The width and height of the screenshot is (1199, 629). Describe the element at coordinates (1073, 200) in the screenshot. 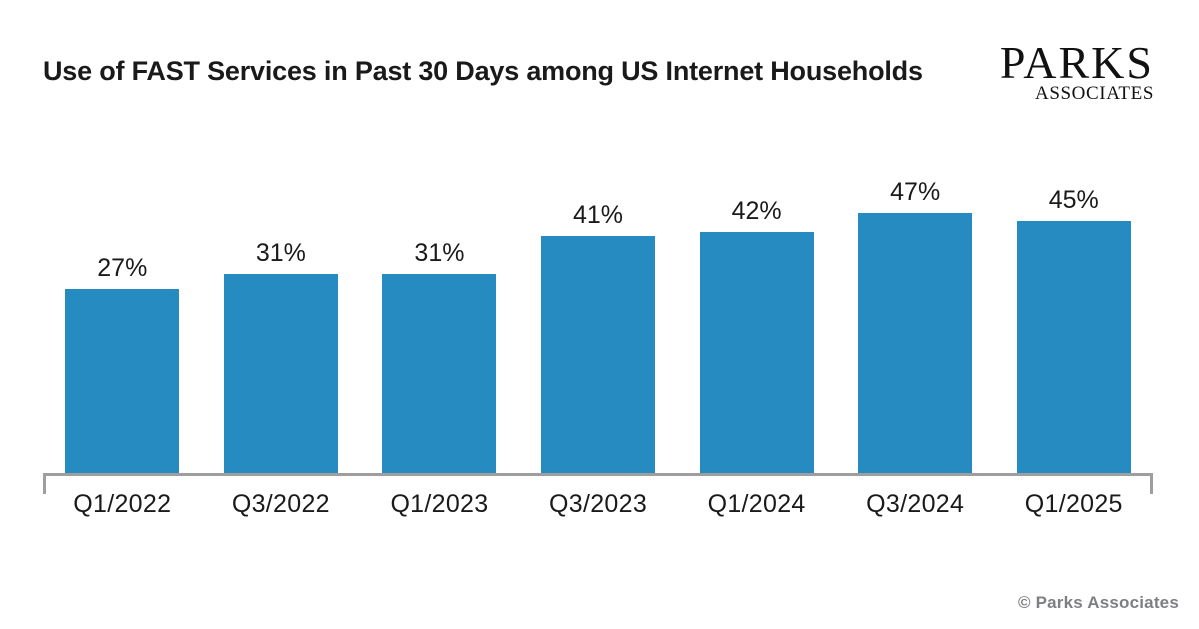

I see `bar-value-label: 45%` at that location.